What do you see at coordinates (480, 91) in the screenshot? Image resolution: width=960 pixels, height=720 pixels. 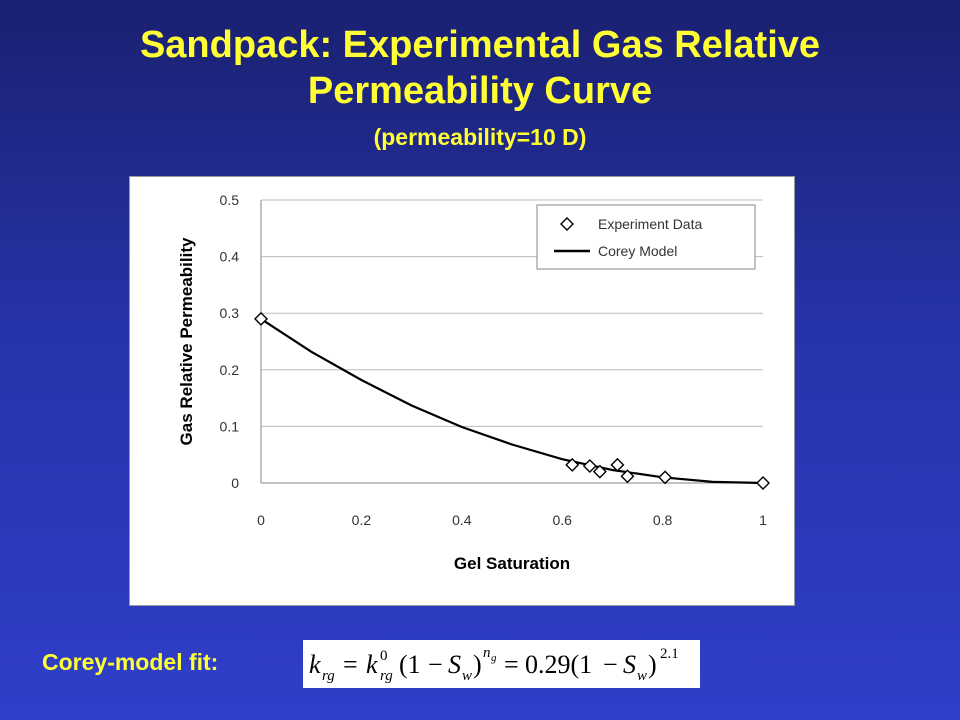 I see `slide-title-line2: Permeability Curve` at bounding box center [480, 91].